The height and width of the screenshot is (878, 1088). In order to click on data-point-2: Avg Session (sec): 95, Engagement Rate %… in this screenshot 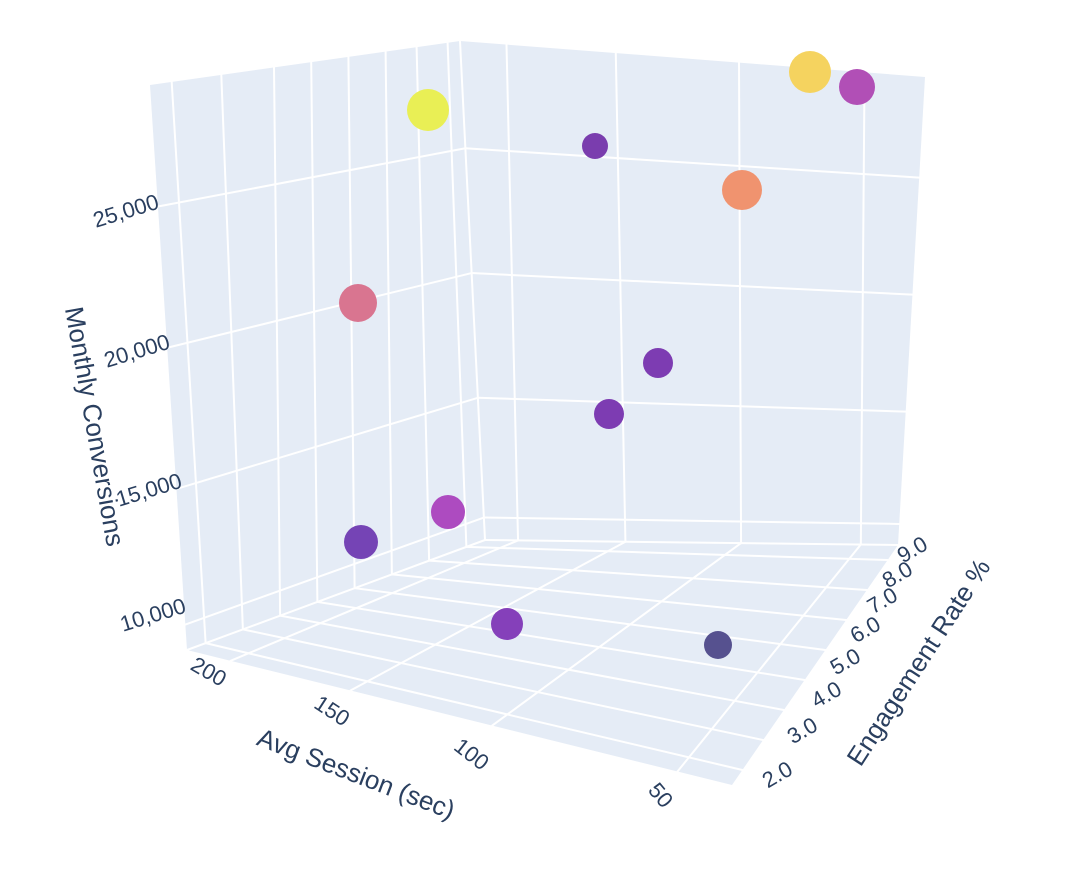, I will do `click(810, 72)`.